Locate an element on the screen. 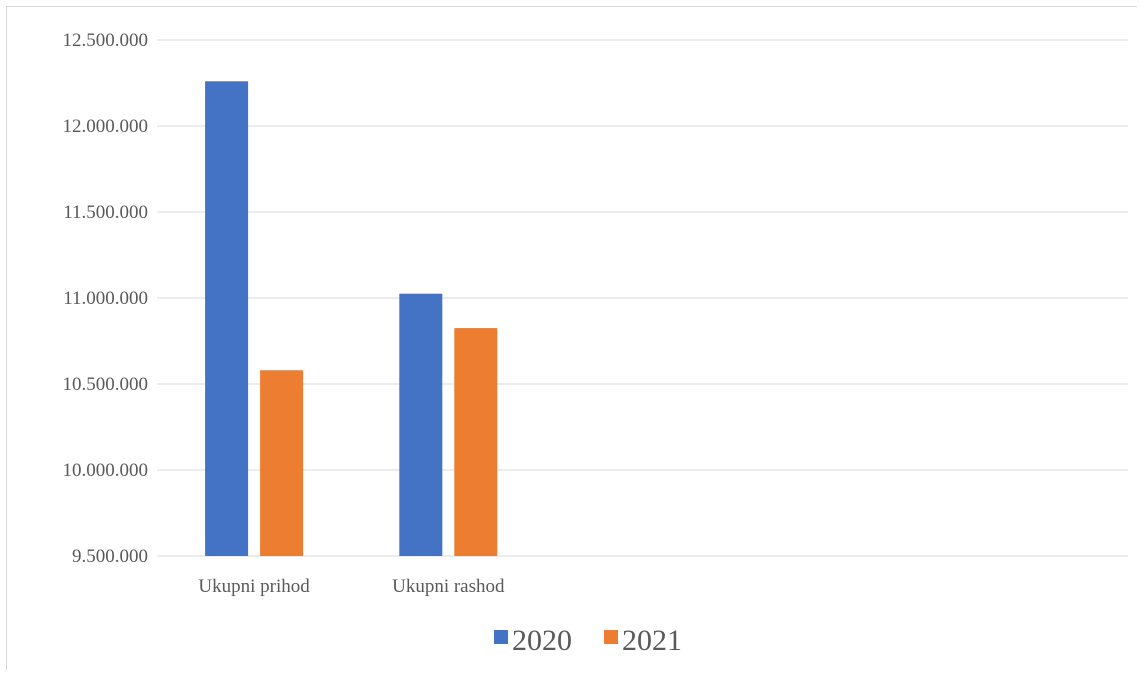 This screenshot has height=675, width=1145. bar-2020-ukupni-rashod is located at coordinates (421, 424).